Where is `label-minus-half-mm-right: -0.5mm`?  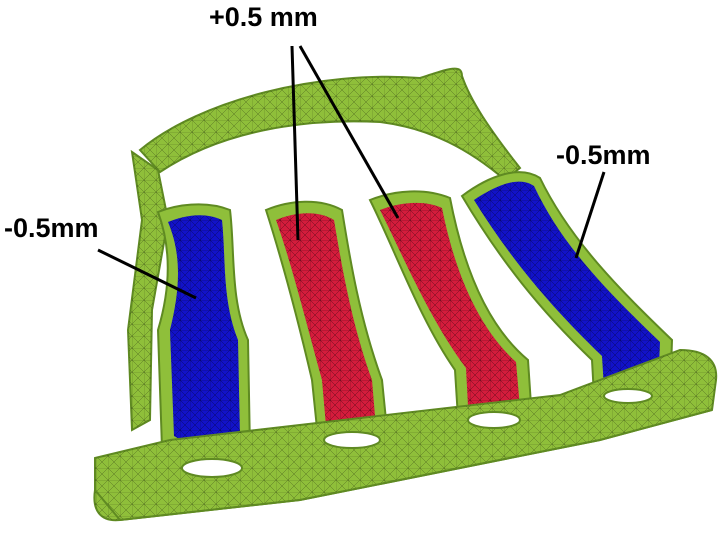
label-minus-half-mm-right: -0.5mm is located at coordinates (603, 155).